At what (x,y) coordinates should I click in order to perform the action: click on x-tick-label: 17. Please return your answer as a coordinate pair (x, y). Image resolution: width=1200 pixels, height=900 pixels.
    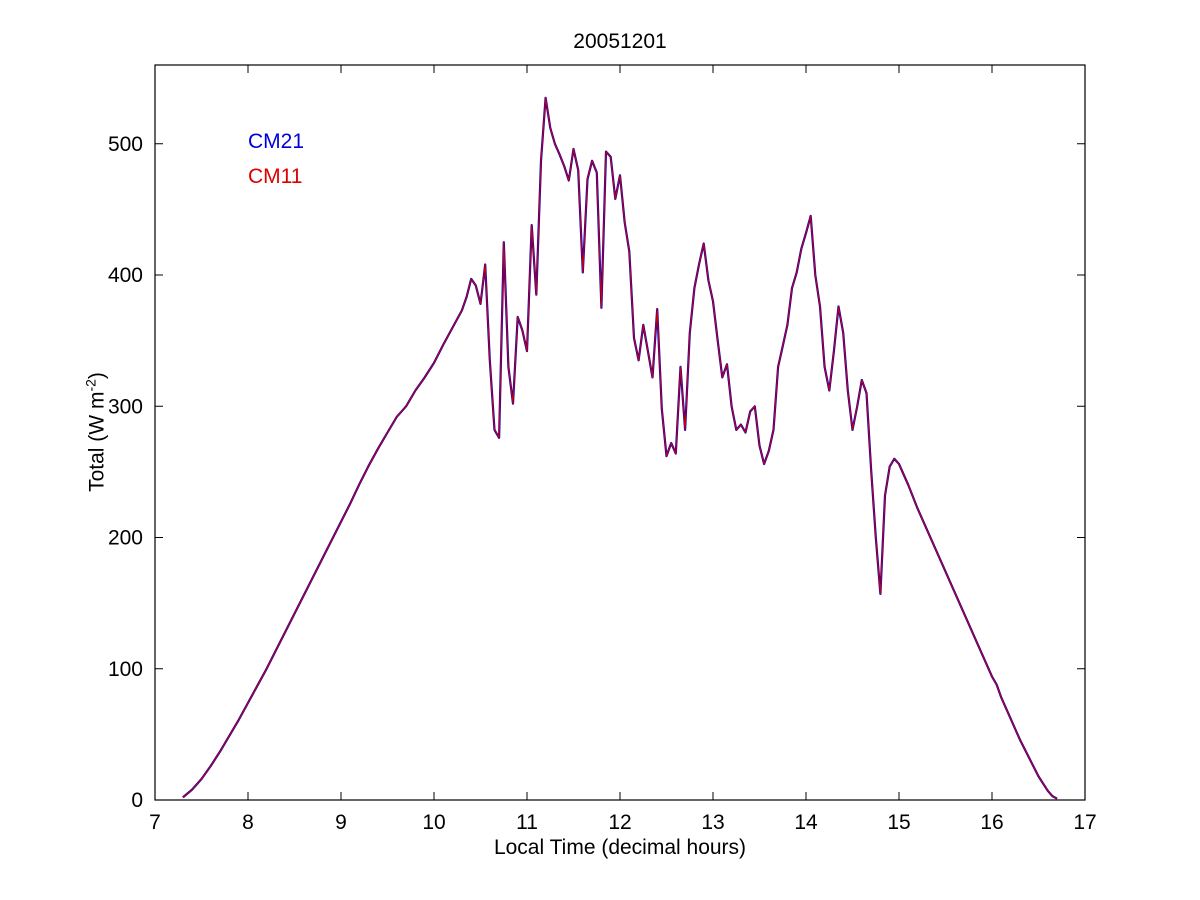
    Looking at the image, I should click on (1084, 822).